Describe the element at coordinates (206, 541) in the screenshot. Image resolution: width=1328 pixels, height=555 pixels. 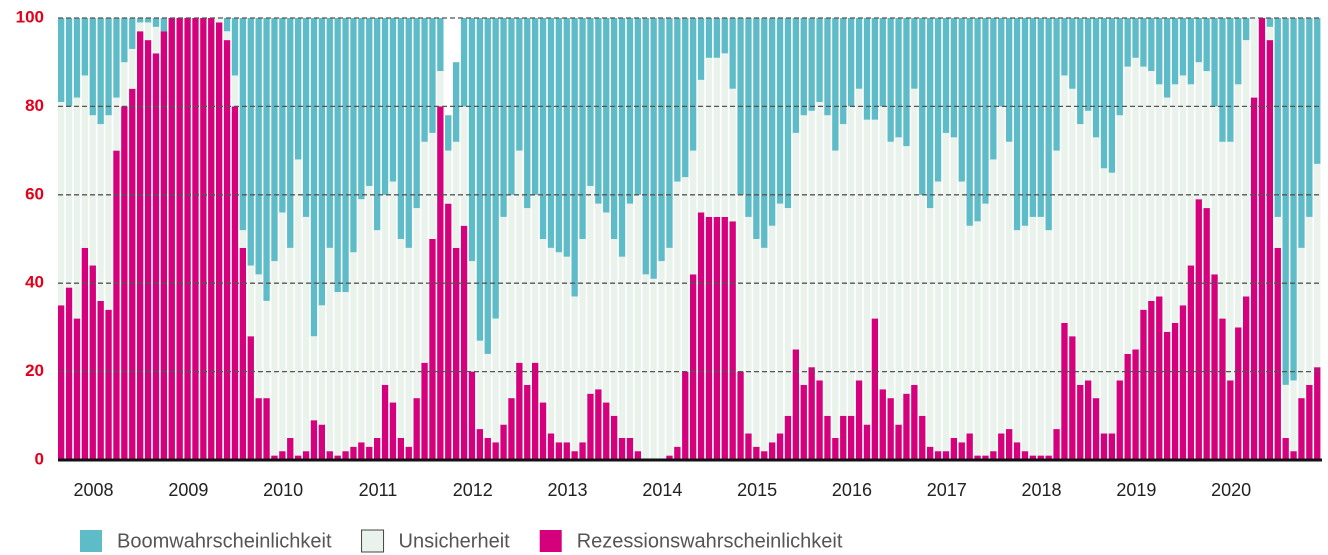
I see `legend-item: Boomwahrscheinlichkeit` at that location.